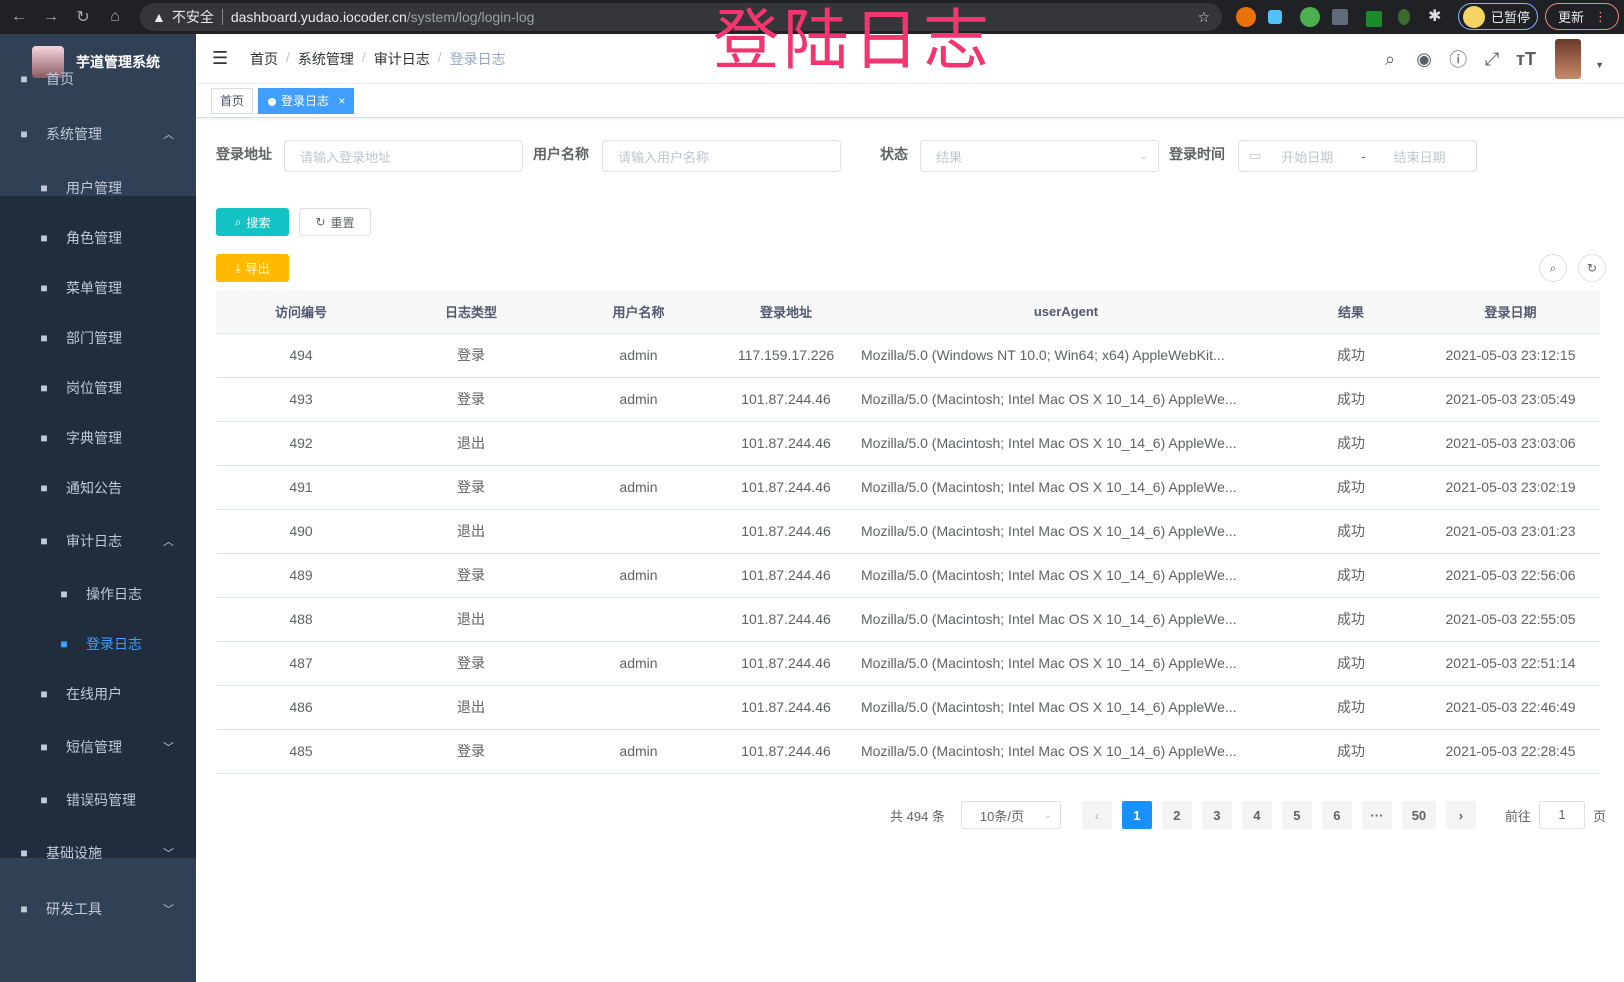 The height and width of the screenshot is (982, 1624). I want to click on sidebar-item-15: ■ 基础设施 ﹀, so click(98, 853).